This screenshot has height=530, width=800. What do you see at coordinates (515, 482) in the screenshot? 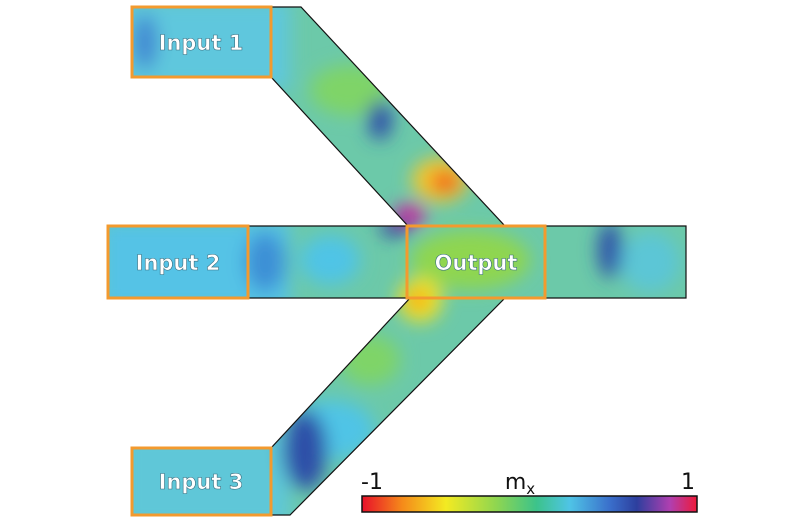
I see `colorbar-label-main: m` at bounding box center [515, 482].